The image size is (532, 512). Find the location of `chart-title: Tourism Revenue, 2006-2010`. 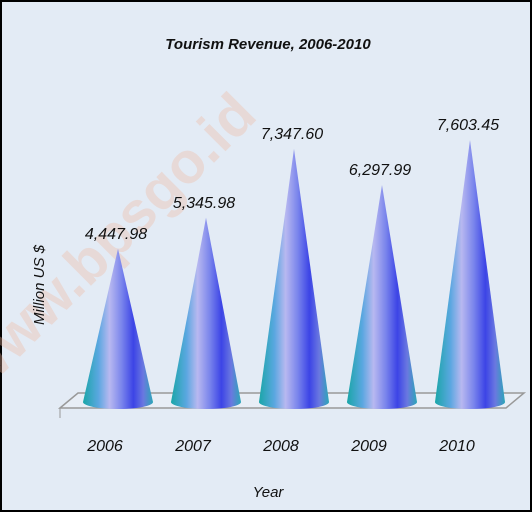

chart-title: Tourism Revenue, 2006-2010 is located at coordinates (268, 44).